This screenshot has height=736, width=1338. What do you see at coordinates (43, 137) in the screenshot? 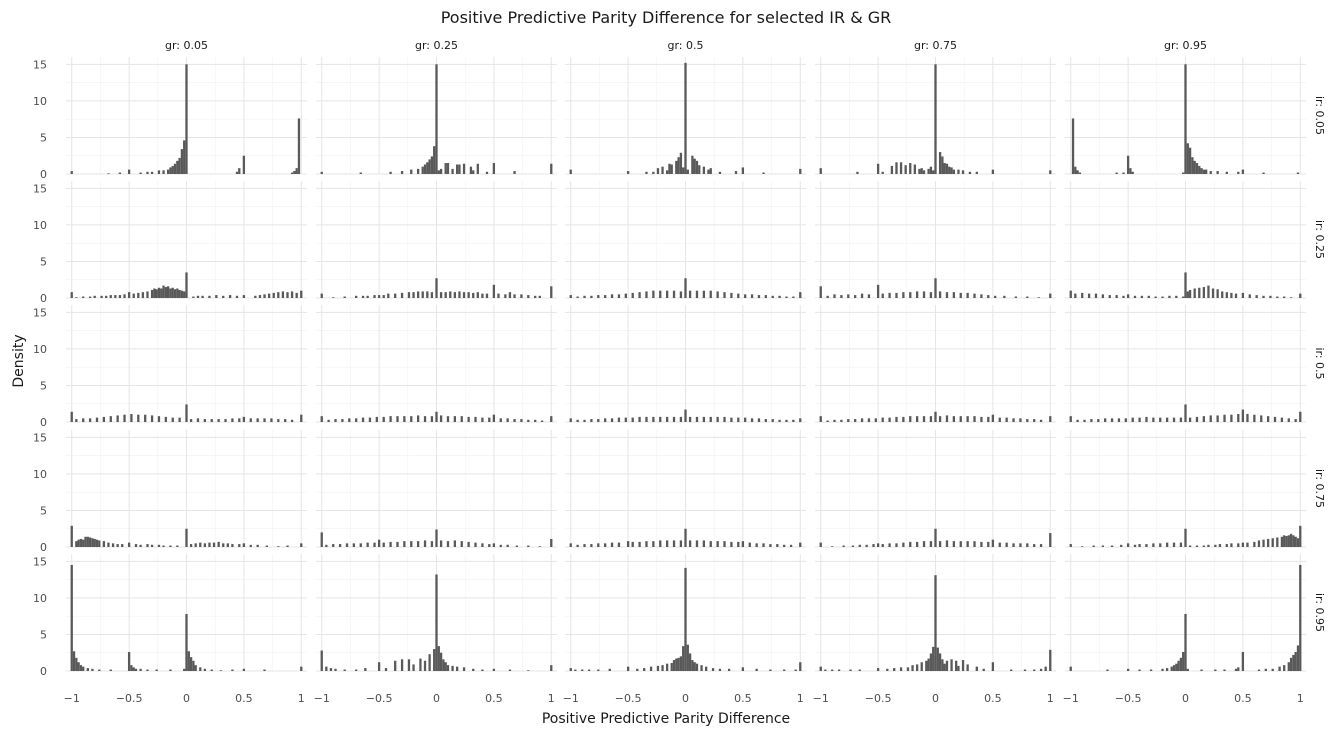
I see `y-tick-label: 5` at bounding box center [43, 137].